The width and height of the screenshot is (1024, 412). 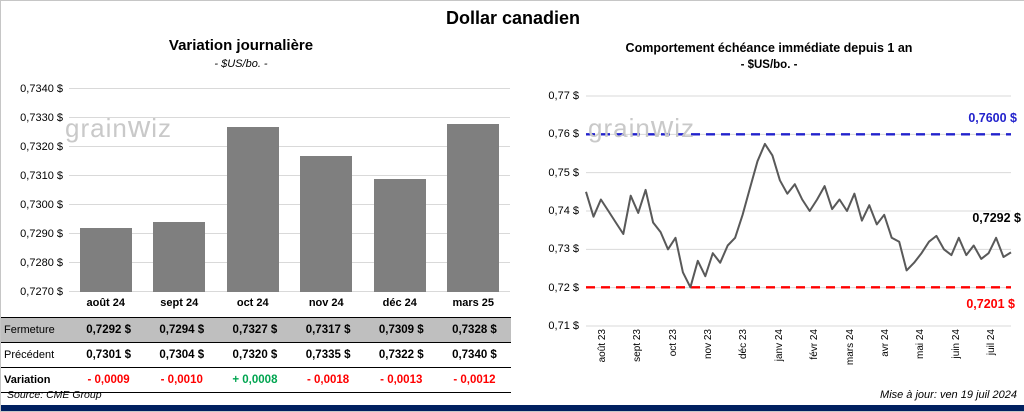 What do you see at coordinates (179, 257) in the screenshot?
I see `bar-sept 24` at bounding box center [179, 257].